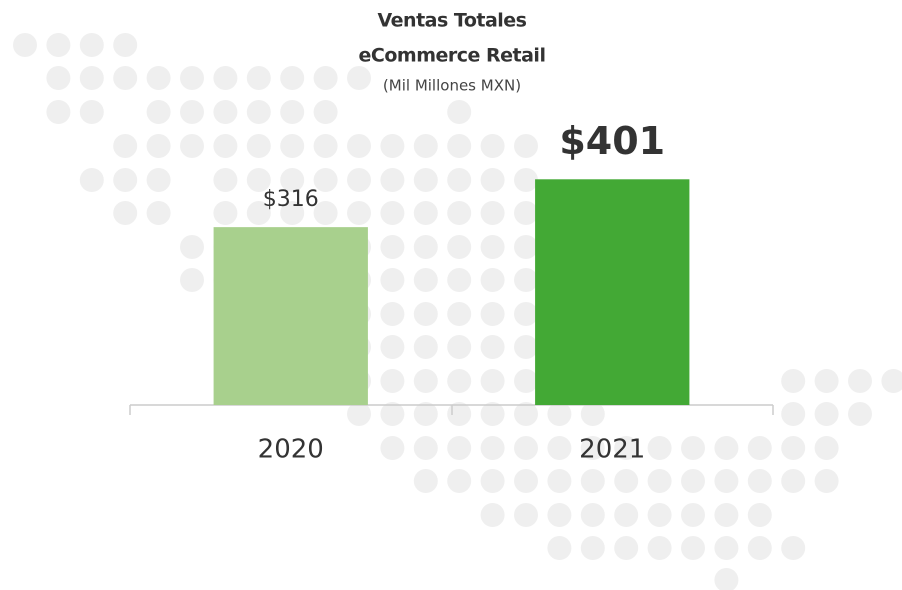 This screenshot has height=590, width=902. What do you see at coordinates (451, 21) in the screenshot?
I see `chart-title: Ventas Totales` at bounding box center [451, 21].